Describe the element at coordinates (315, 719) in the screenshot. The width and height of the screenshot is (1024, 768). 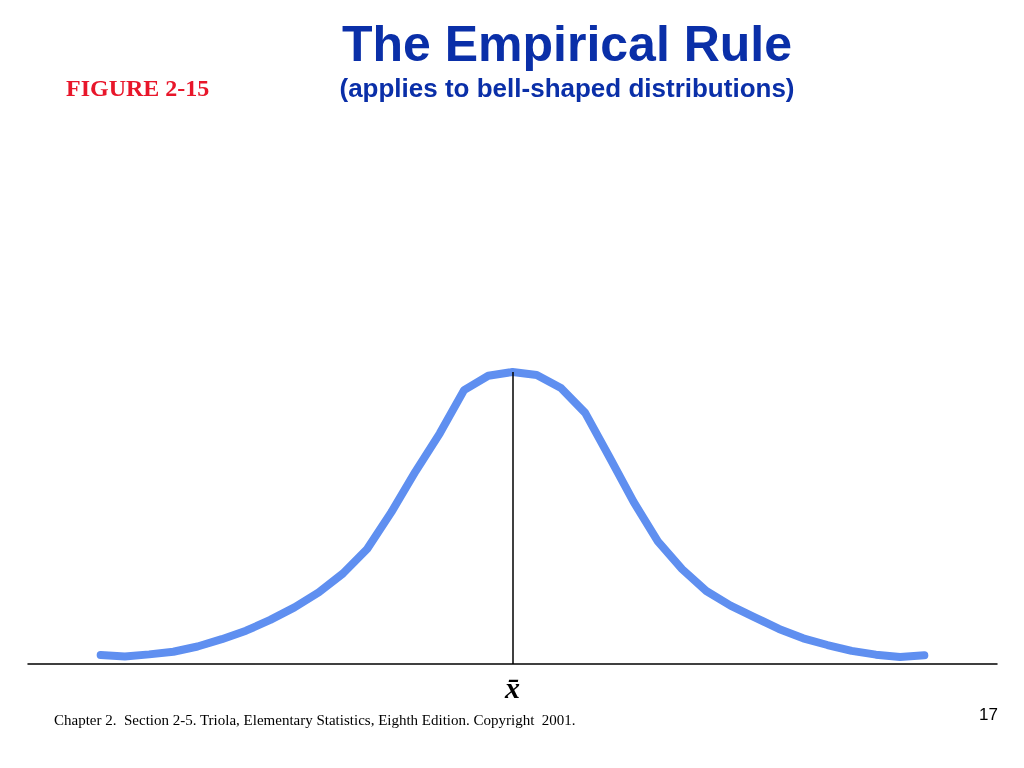
I see `text: Chapter 2. Section 2-5. Triola, Elementary Statistics, Eighth Edition. Copyright 2001.` at that location.